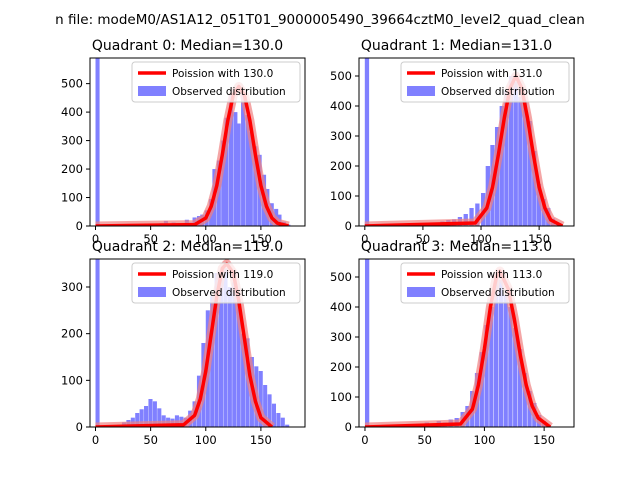 The image size is (640, 480). What do you see at coordinates (466, 343) in the screenshot?
I see `quadrant-3-axes-frame` at bounding box center [466, 343].